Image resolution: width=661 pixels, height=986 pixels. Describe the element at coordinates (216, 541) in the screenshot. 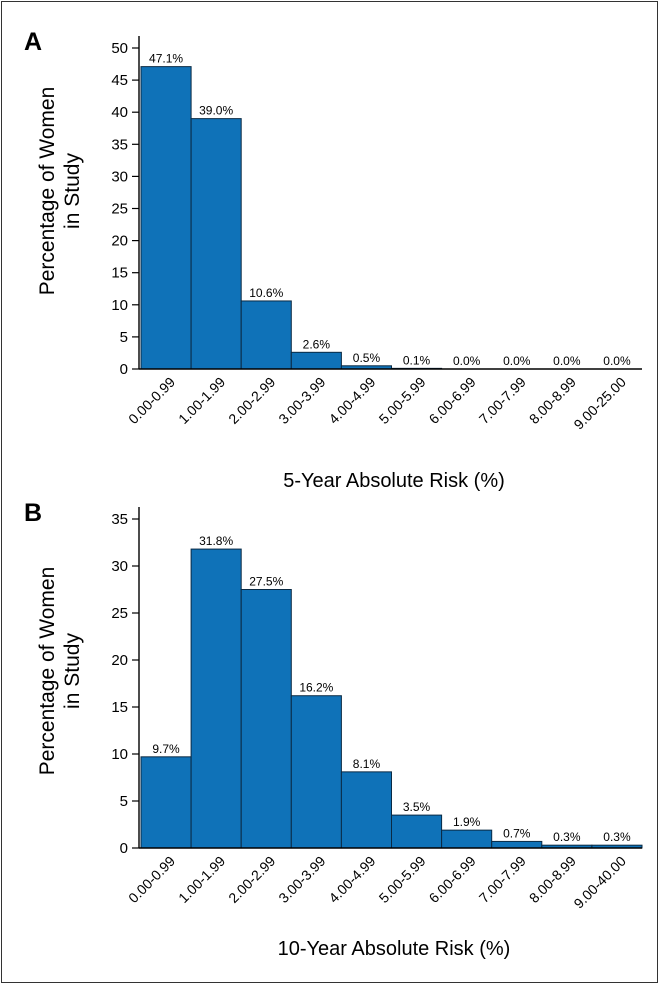

I see `panel-b-data-label: 31.8%` at that location.